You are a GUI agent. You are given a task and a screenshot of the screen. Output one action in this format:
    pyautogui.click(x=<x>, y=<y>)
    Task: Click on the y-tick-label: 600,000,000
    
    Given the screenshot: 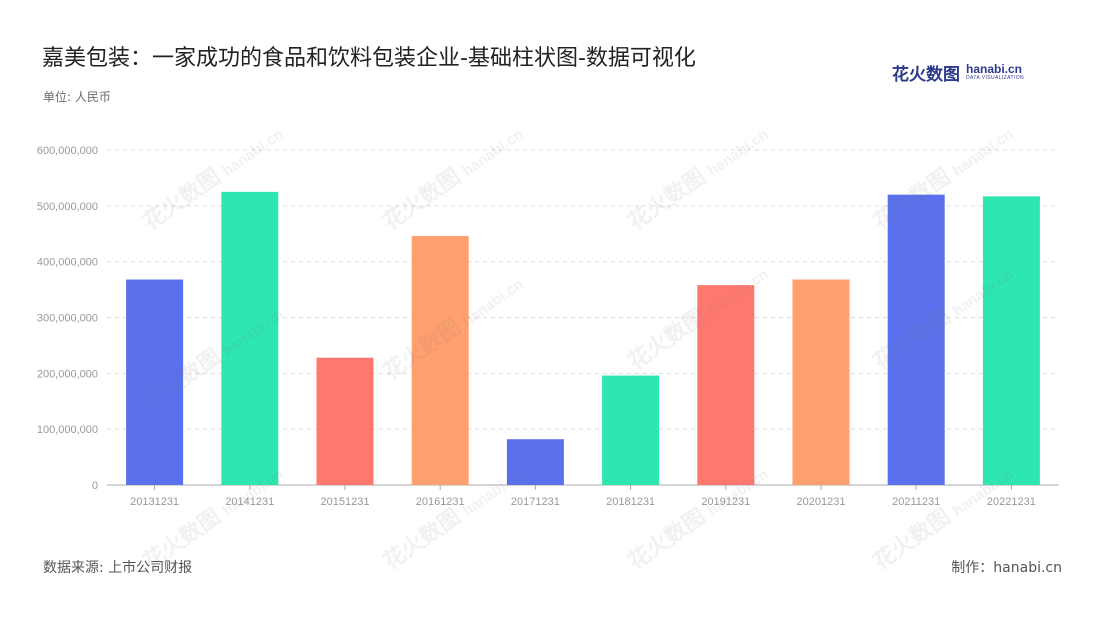 What is the action you would take?
    pyautogui.click(x=67, y=151)
    